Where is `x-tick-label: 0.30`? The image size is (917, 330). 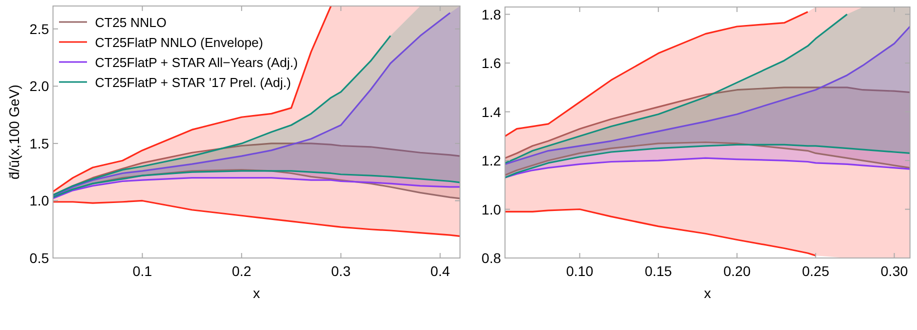
x-tick-label: 0.30 is located at coordinates (894, 271).